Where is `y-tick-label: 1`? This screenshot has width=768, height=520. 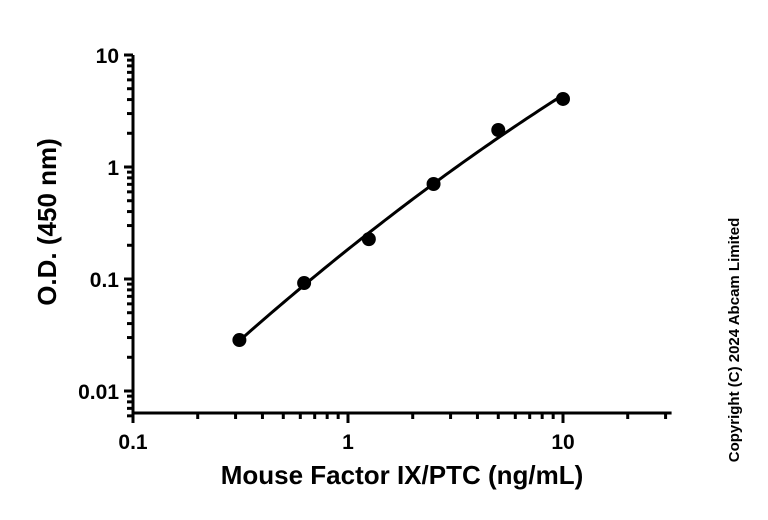
y-tick-label: 1 is located at coordinates (113, 168).